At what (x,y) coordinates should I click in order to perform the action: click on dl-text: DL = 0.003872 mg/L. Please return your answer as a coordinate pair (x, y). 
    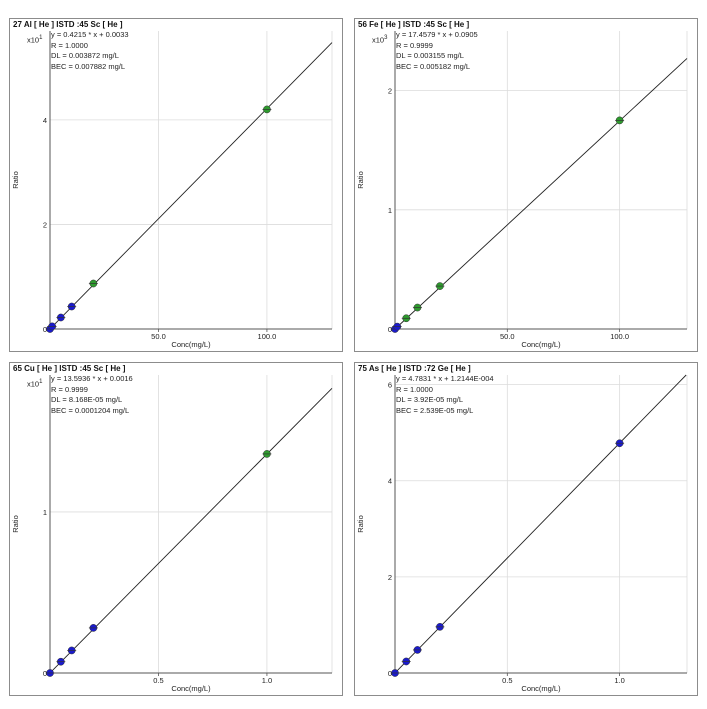
    Looking at the image, I should click on (85, 55).